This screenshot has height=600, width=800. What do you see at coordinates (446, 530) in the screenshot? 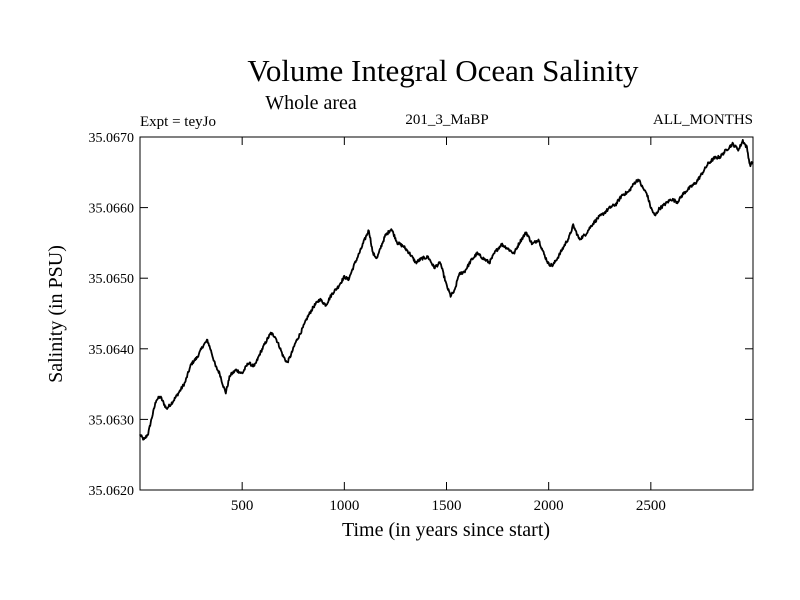
I see `x-axis-label: Time (in years since start)` at bounding box center [446, 530].